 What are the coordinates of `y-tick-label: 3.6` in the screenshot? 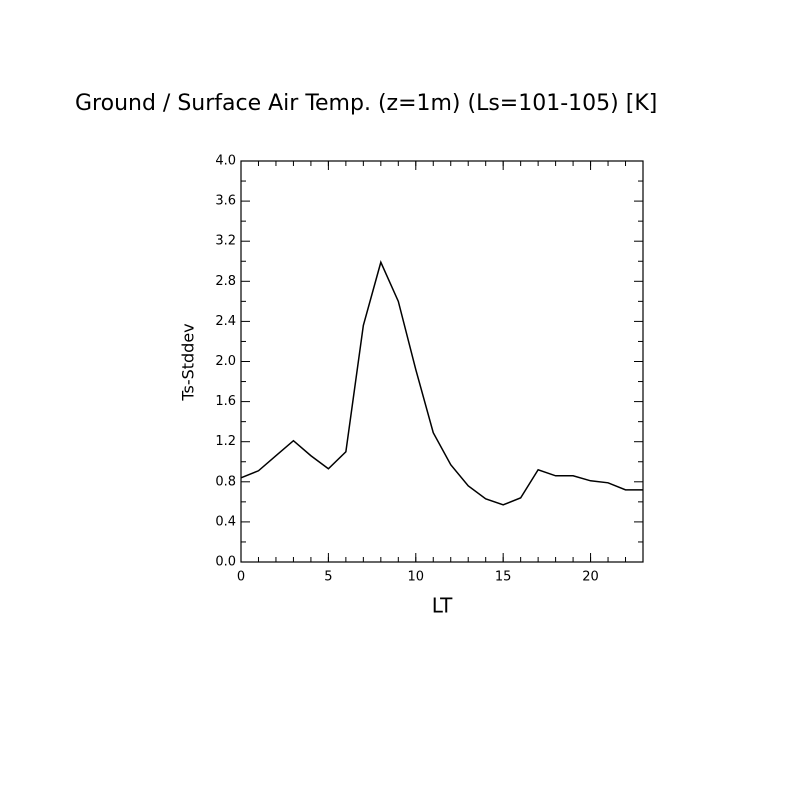 It's located at (225, 201).